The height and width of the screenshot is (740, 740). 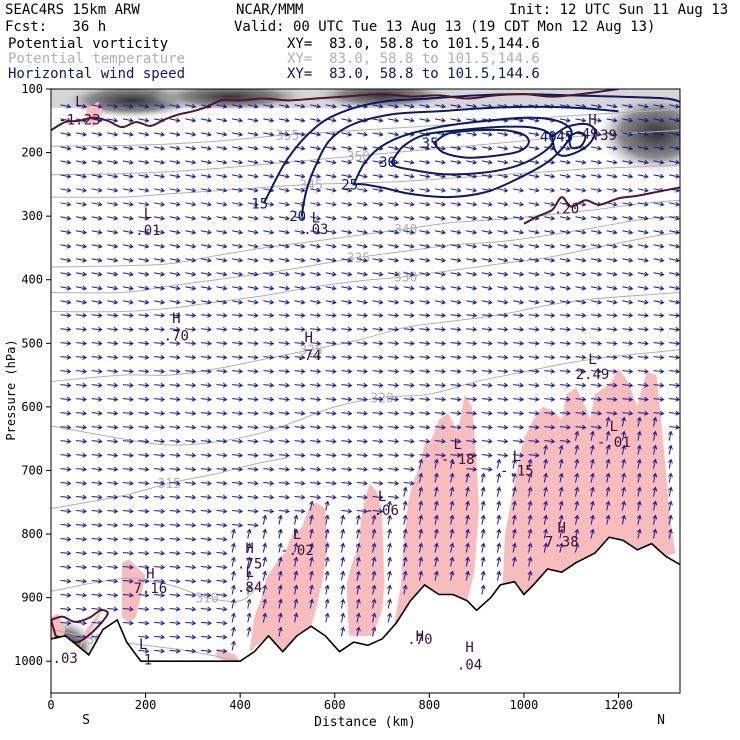 I want to click on field-xy-wind: XY= 83.0, 58.8 to 101.5,144.6, so click(x=413, y=74).